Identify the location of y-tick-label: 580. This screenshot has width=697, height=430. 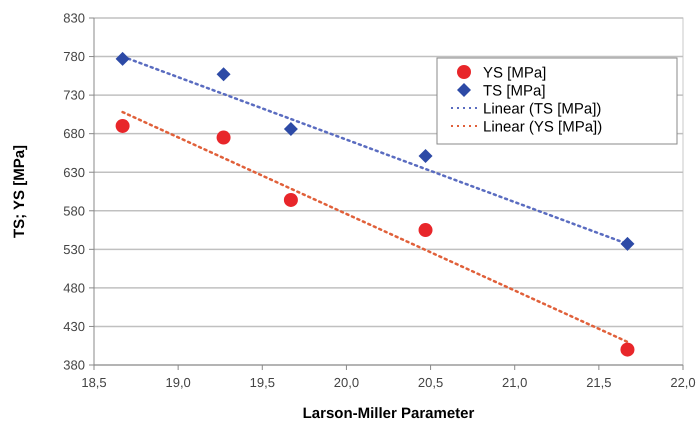
(74, 210).